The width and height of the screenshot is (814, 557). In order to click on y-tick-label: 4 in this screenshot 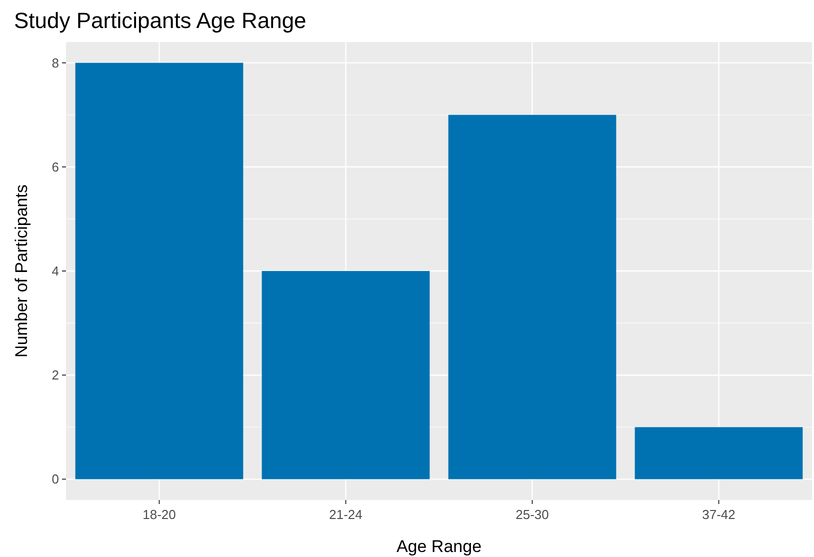, I will do `click(55, 271)`.